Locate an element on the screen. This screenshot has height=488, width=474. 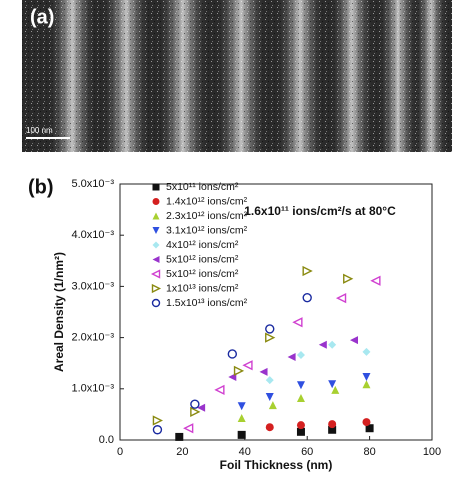
y-tick-label: 4.0x10⁻³ is located at coordinates (93, 235).